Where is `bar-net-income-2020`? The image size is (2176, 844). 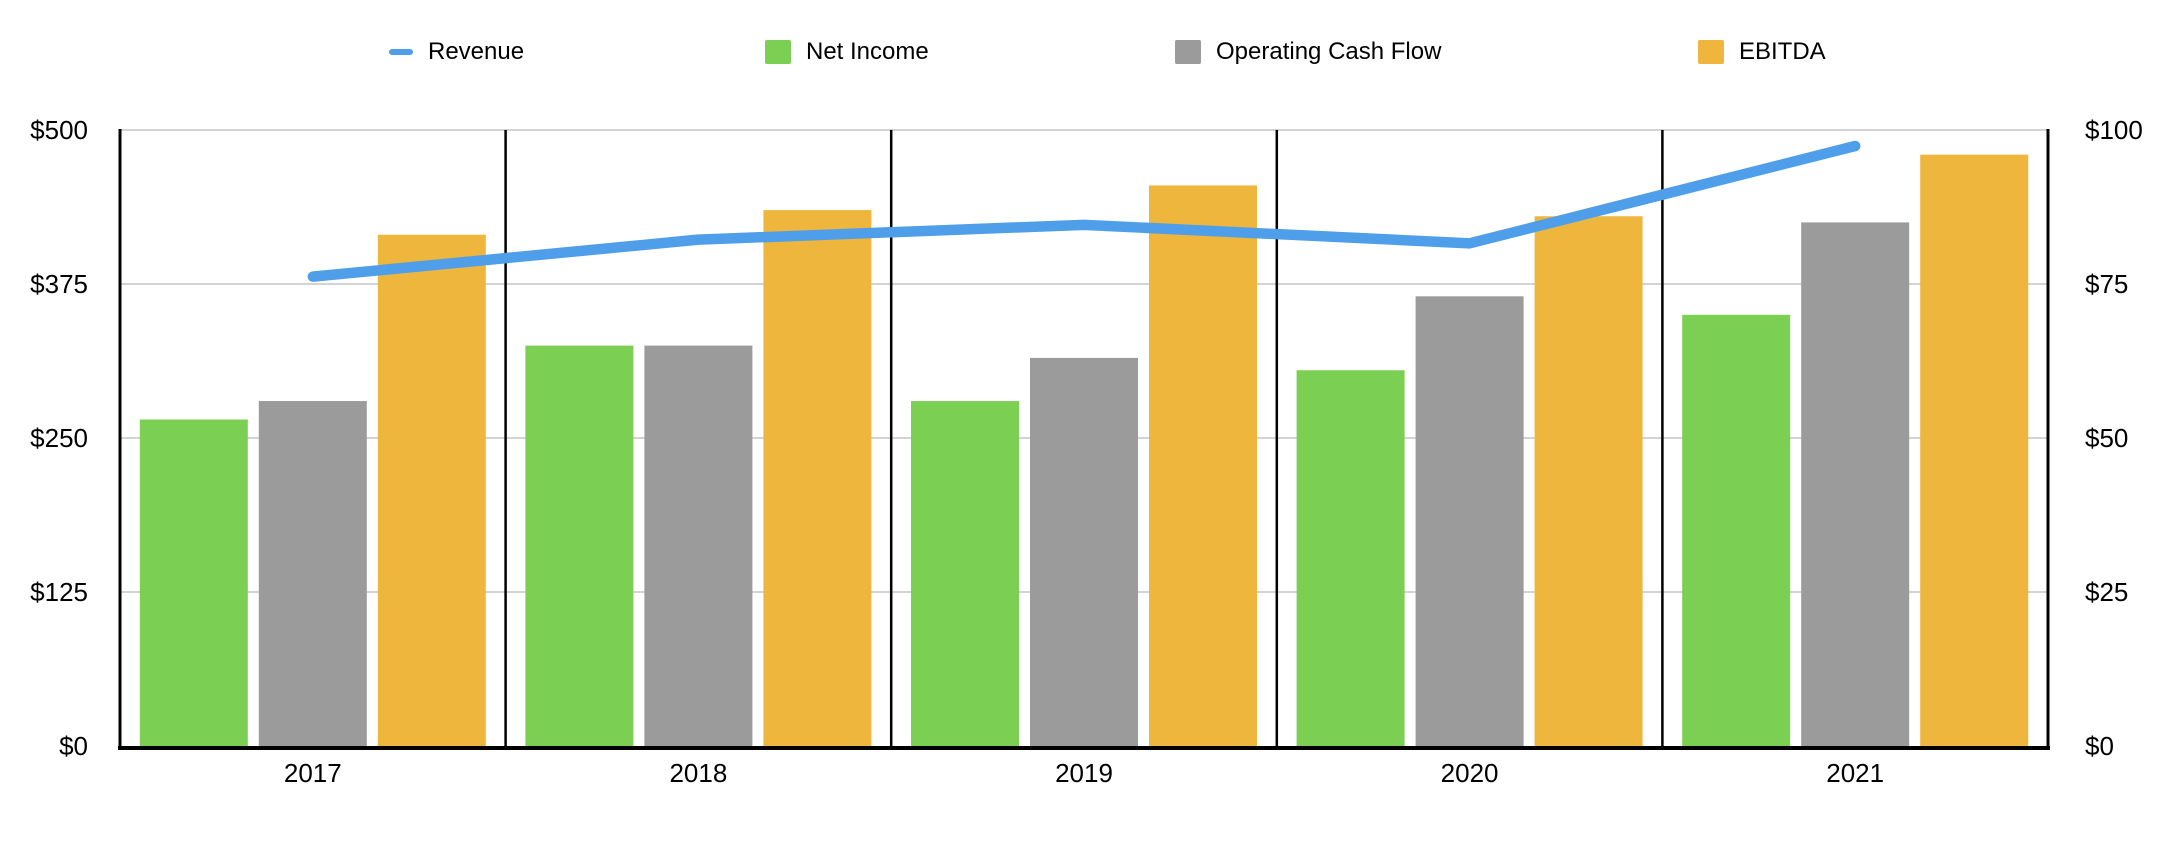 bar-net-income-2020 is located at coordinates (1350, 558).